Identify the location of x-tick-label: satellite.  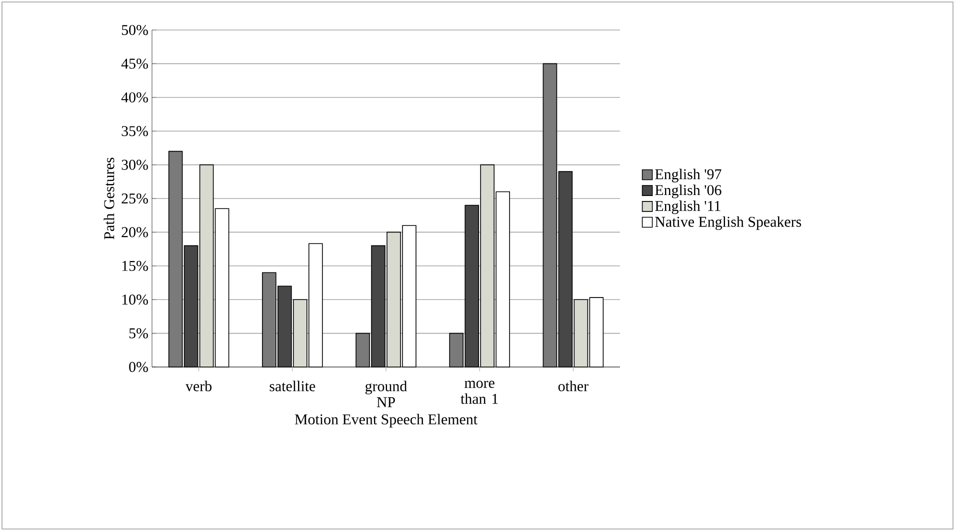
(293, 386).